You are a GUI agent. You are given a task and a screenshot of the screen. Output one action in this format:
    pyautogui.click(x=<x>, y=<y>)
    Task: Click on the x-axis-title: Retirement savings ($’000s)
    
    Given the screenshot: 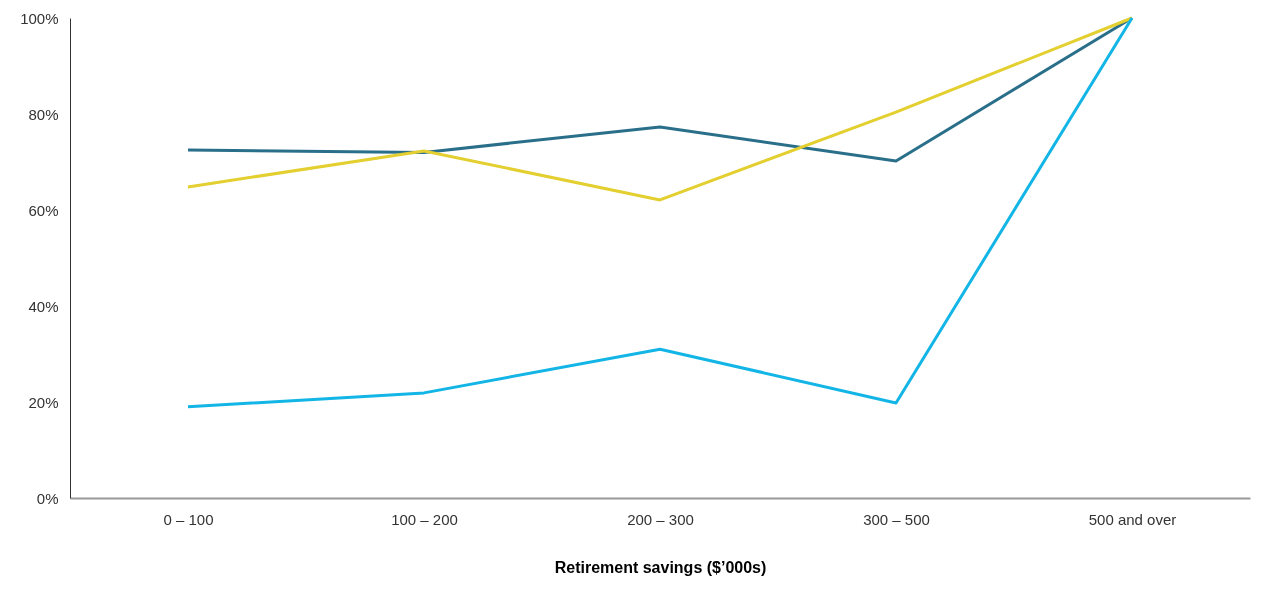 What is the action you would take?
    pyautogui.click(x=660, y=567)
    